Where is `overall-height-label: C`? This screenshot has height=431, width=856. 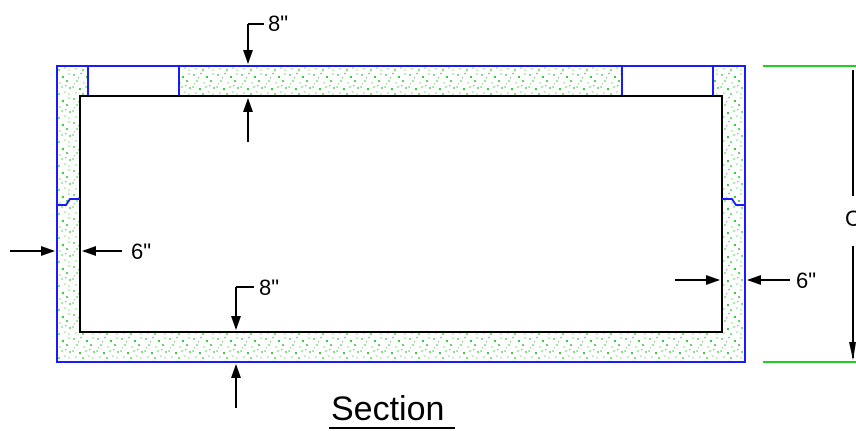
overall-height-label: C is located at coordinates (850, 218).